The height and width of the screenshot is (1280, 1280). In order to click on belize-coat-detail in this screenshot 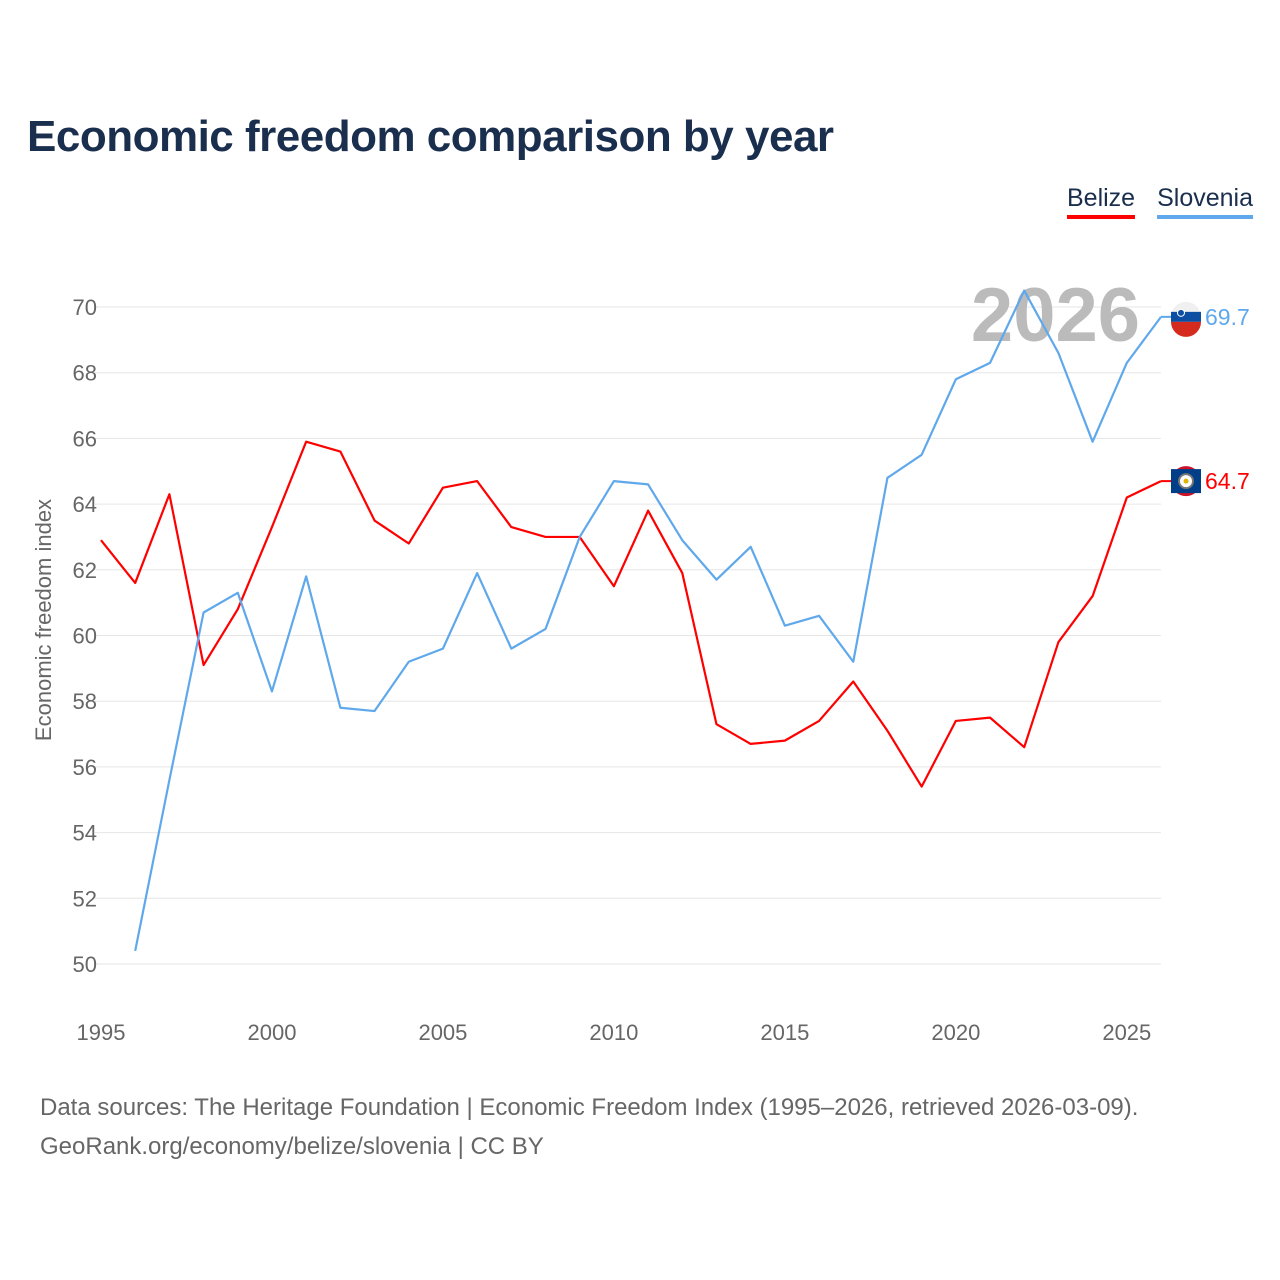, I will do `click(1186, 481)`.